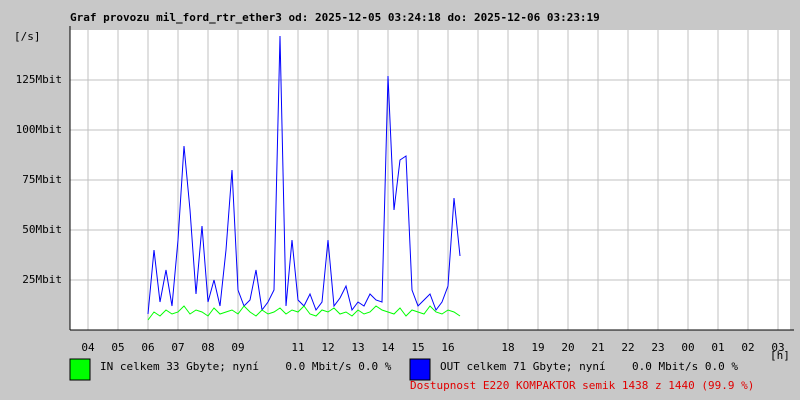 The width and height of the screenshot is (800, 400). I want to click on x-unit: [h], so click(780, 355).